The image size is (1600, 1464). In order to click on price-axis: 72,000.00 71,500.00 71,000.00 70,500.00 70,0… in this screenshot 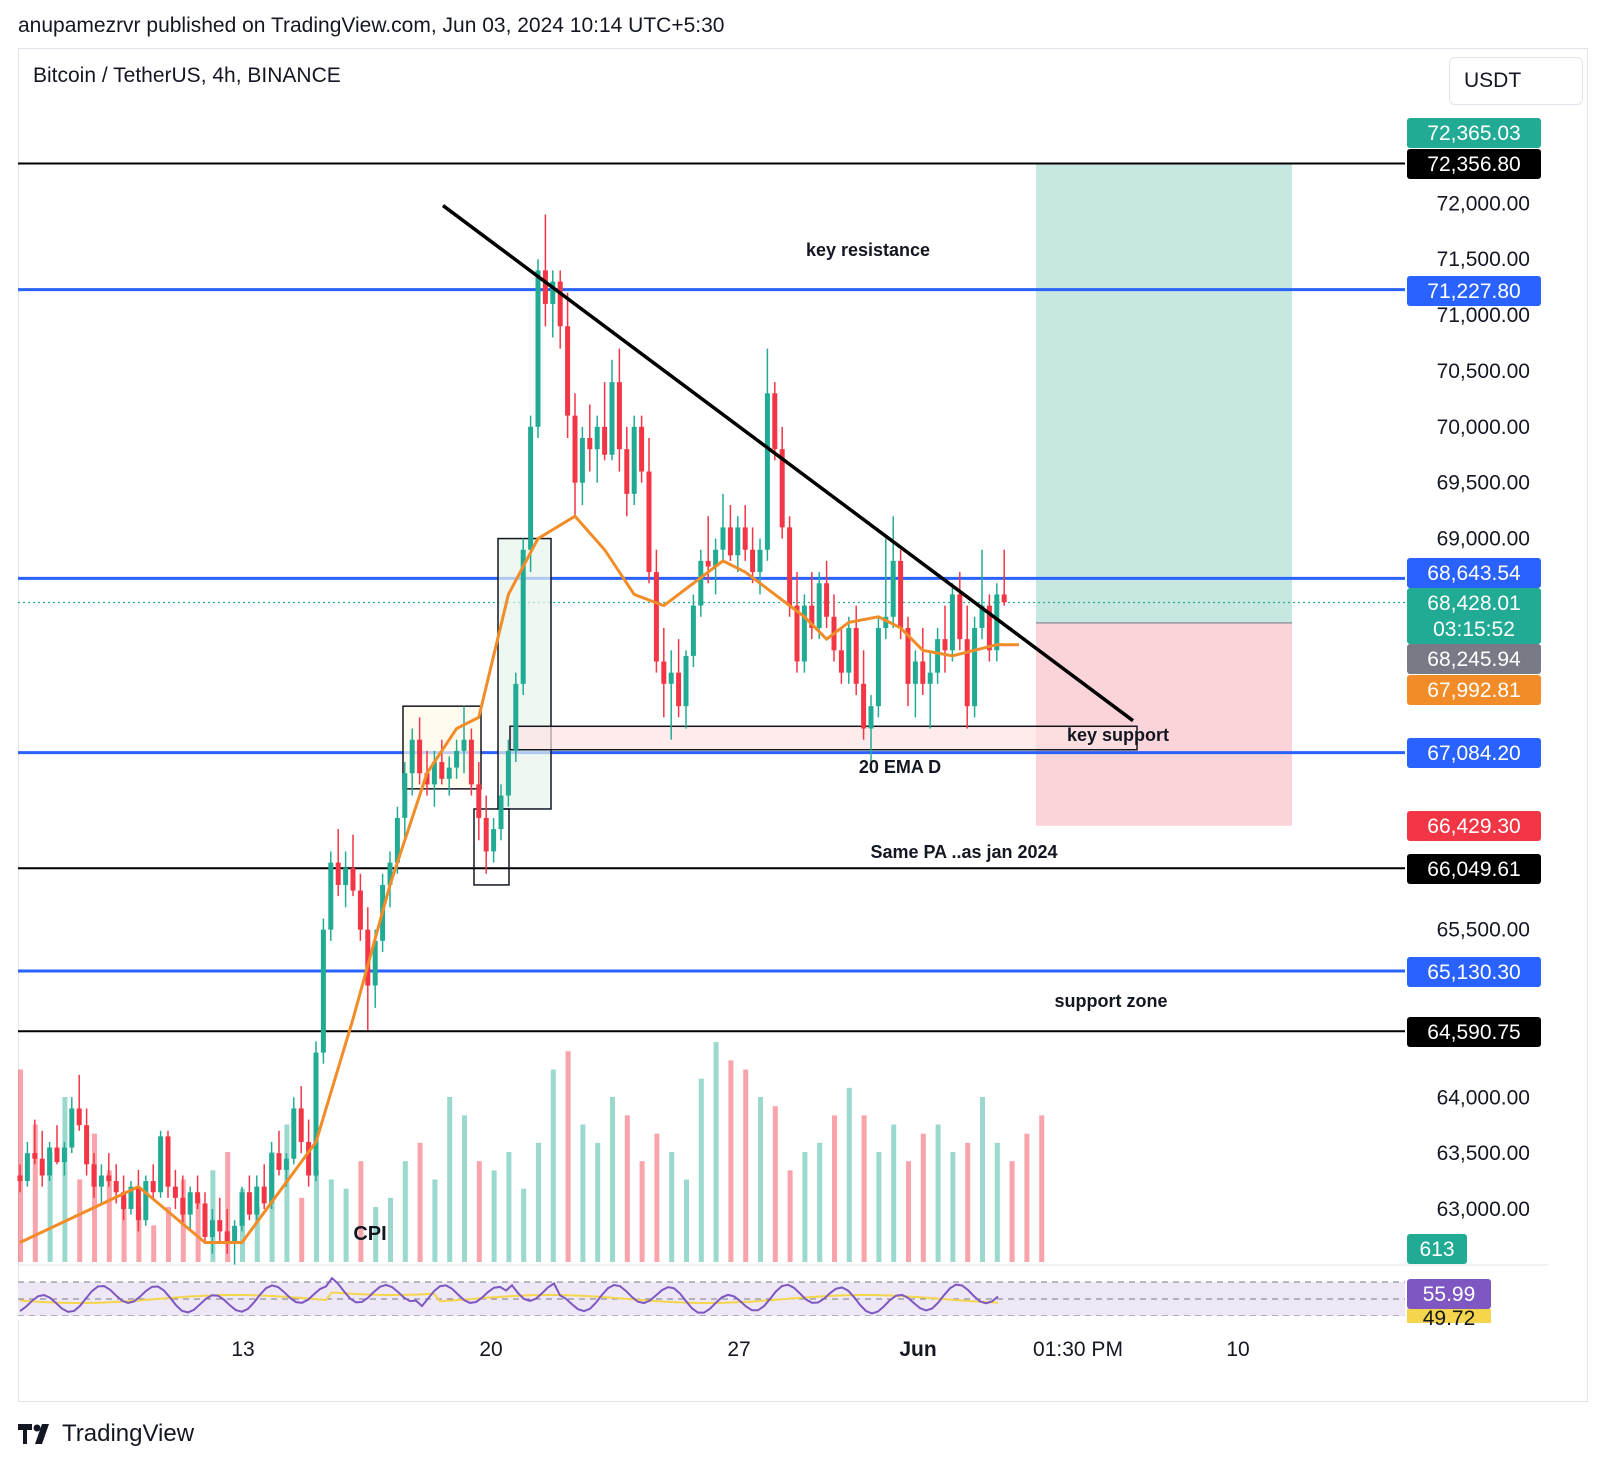, I will do `click(1483, 706)`.